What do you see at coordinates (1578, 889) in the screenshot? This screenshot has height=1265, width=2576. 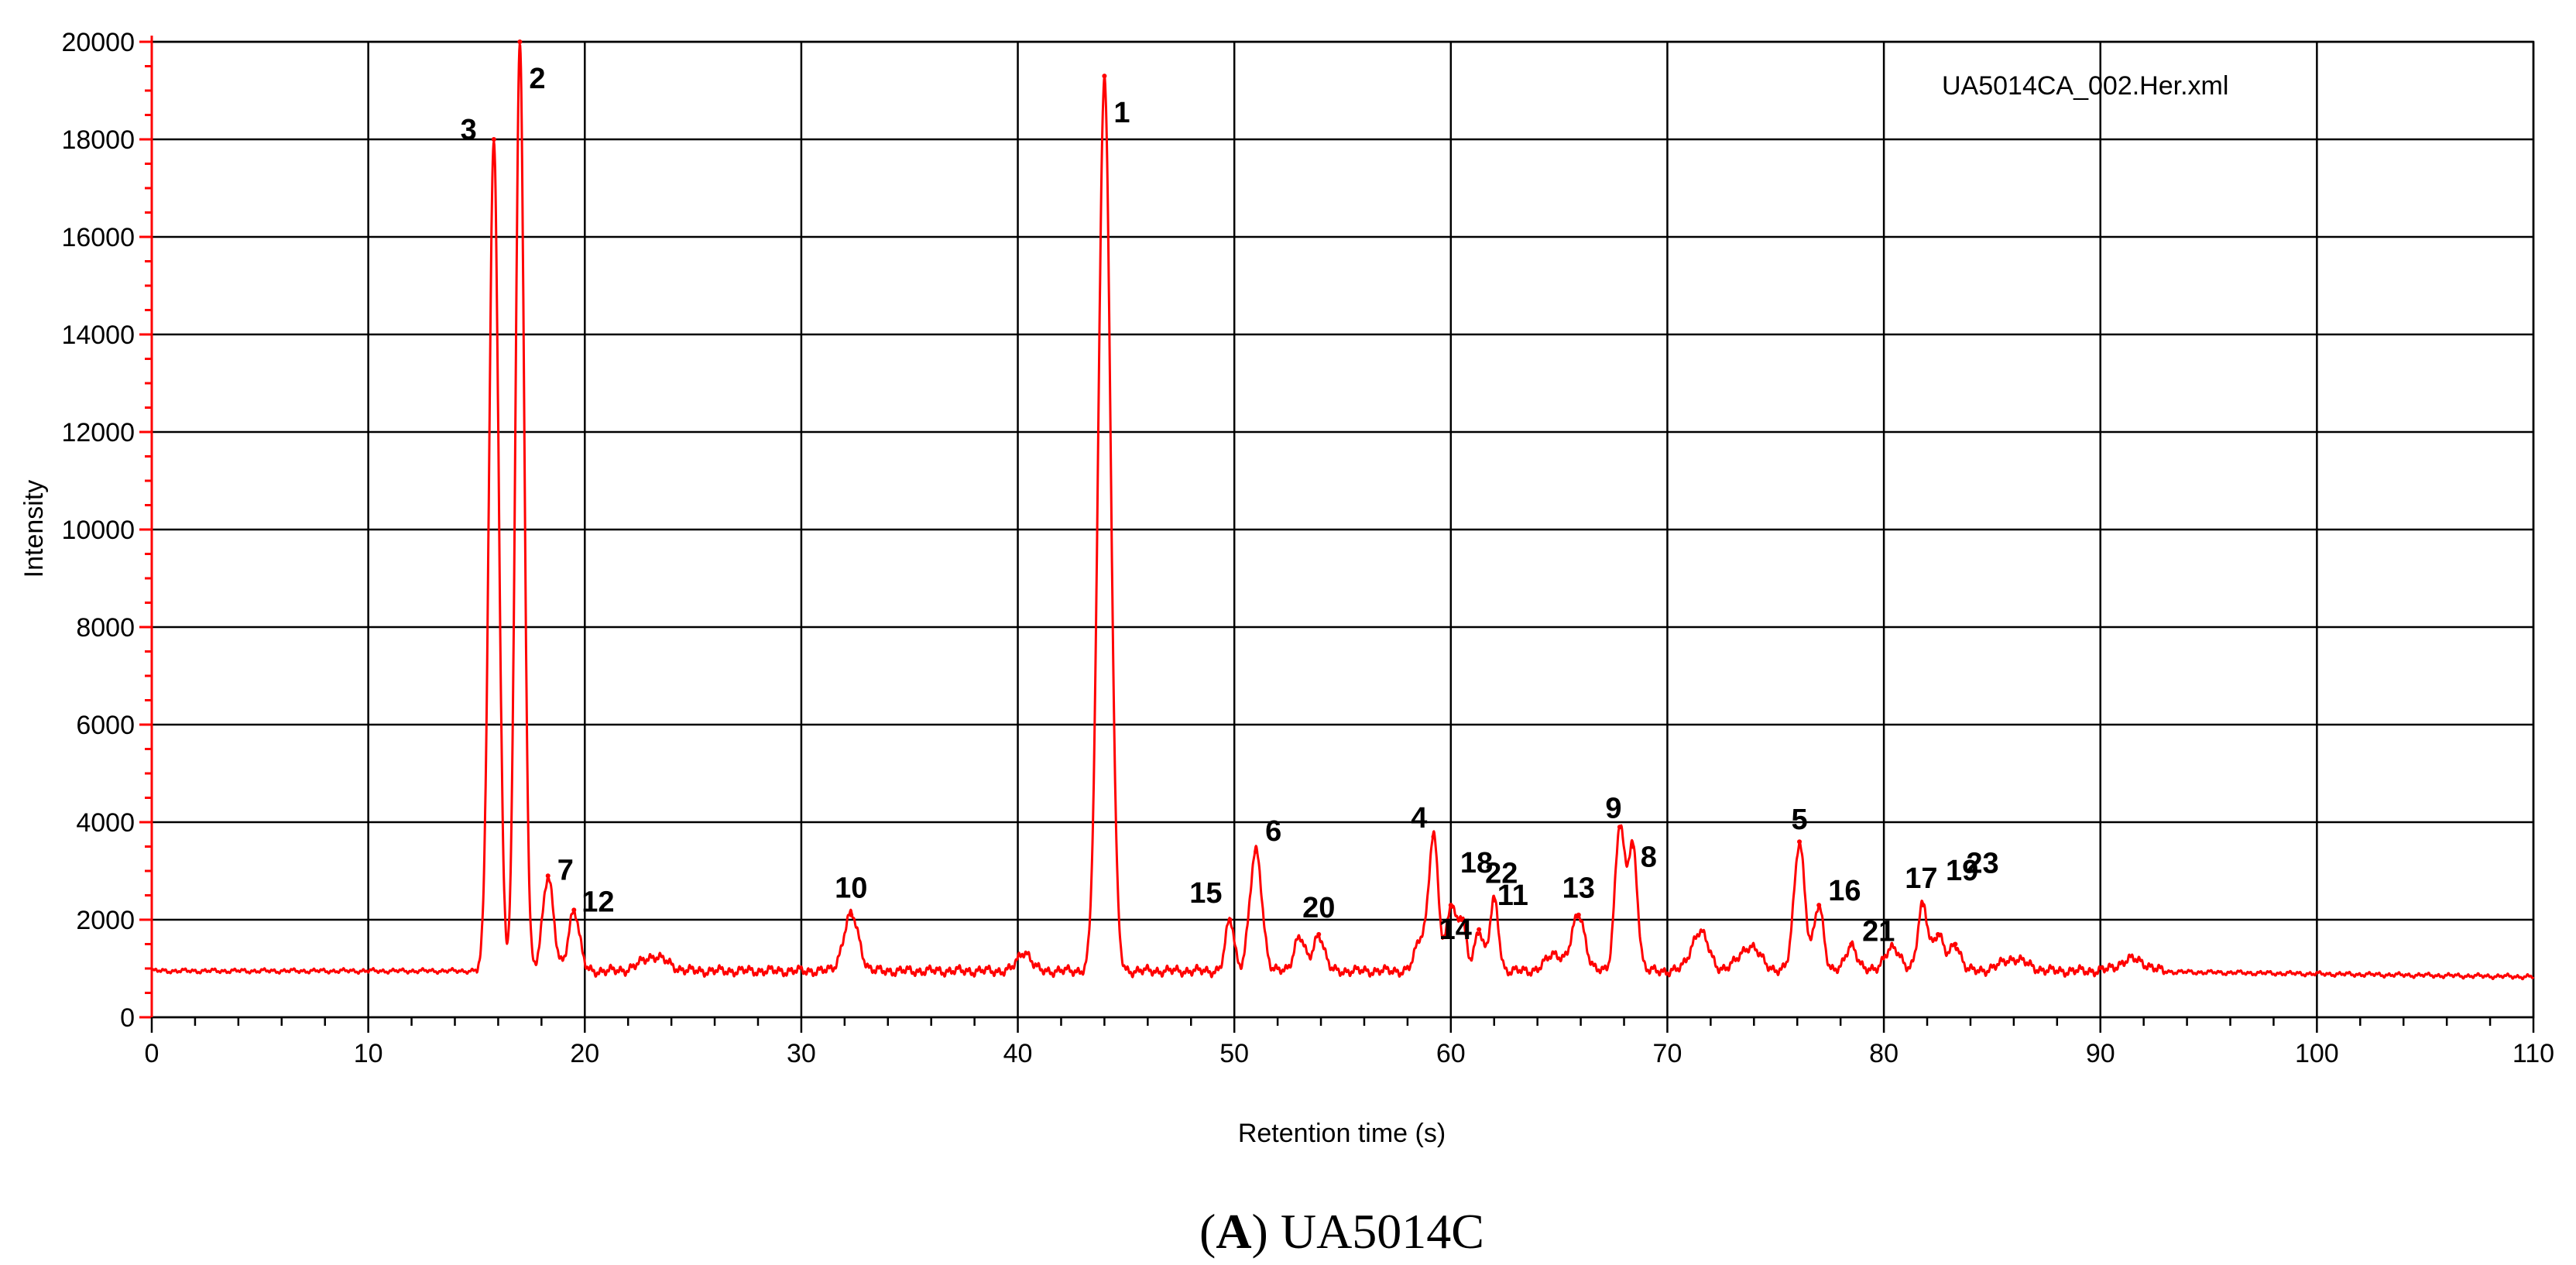 I see `peak-label: 13` at bounding box center [1578, 889].